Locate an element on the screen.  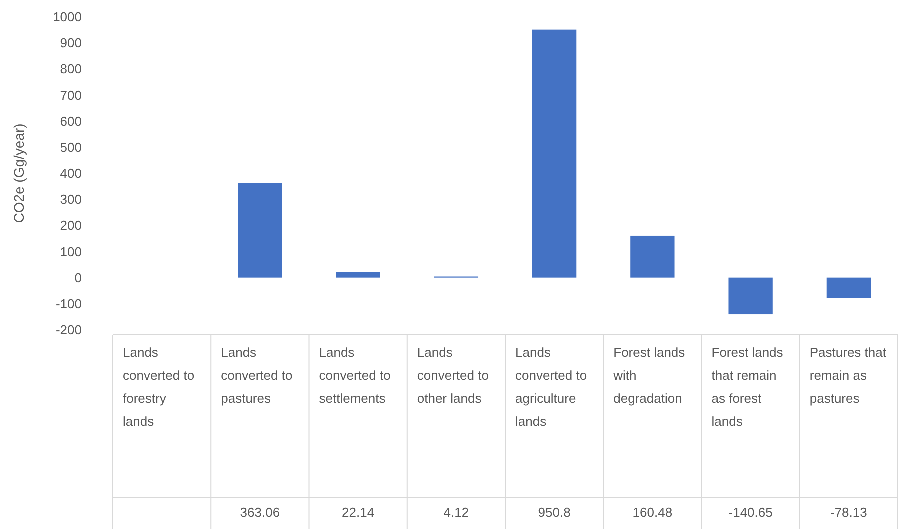
x-tick-label: Pastures that remain as pastures is located at coordinates (848, 375).